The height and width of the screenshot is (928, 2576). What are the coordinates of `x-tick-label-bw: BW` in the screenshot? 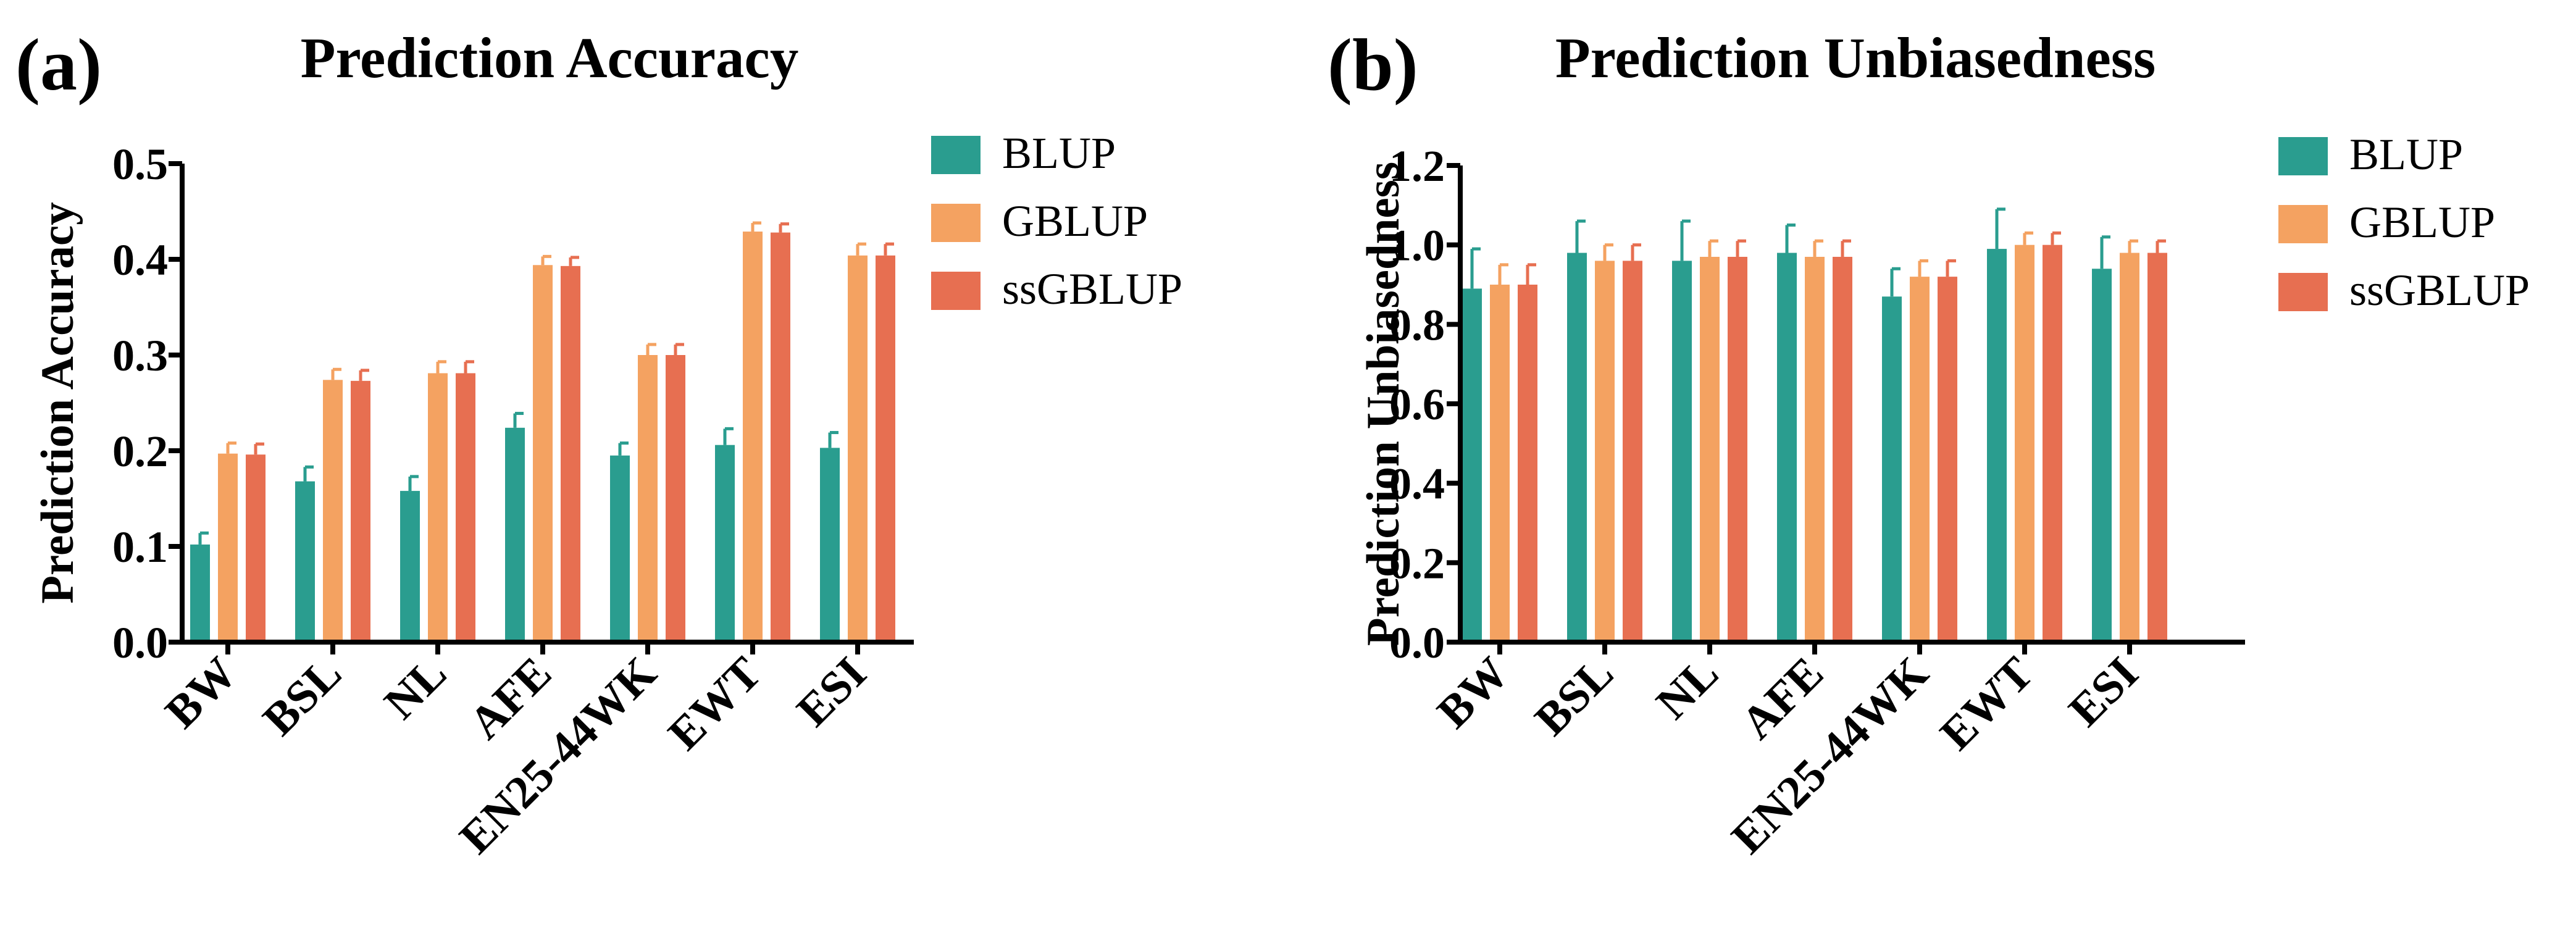 It's located at (201, 692).